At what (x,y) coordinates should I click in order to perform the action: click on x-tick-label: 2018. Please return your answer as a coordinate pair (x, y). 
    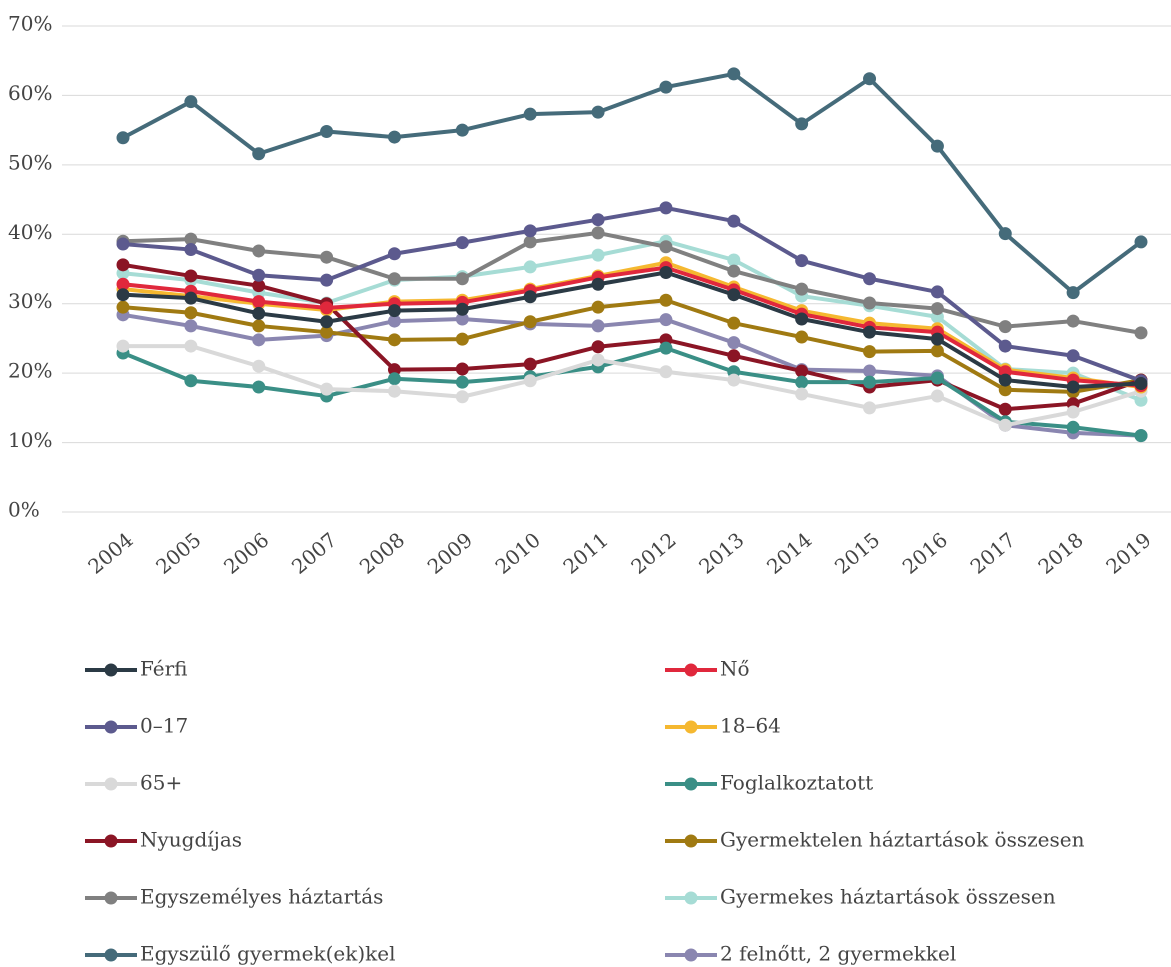
    Looking at the image, I should click on (1060, 553).